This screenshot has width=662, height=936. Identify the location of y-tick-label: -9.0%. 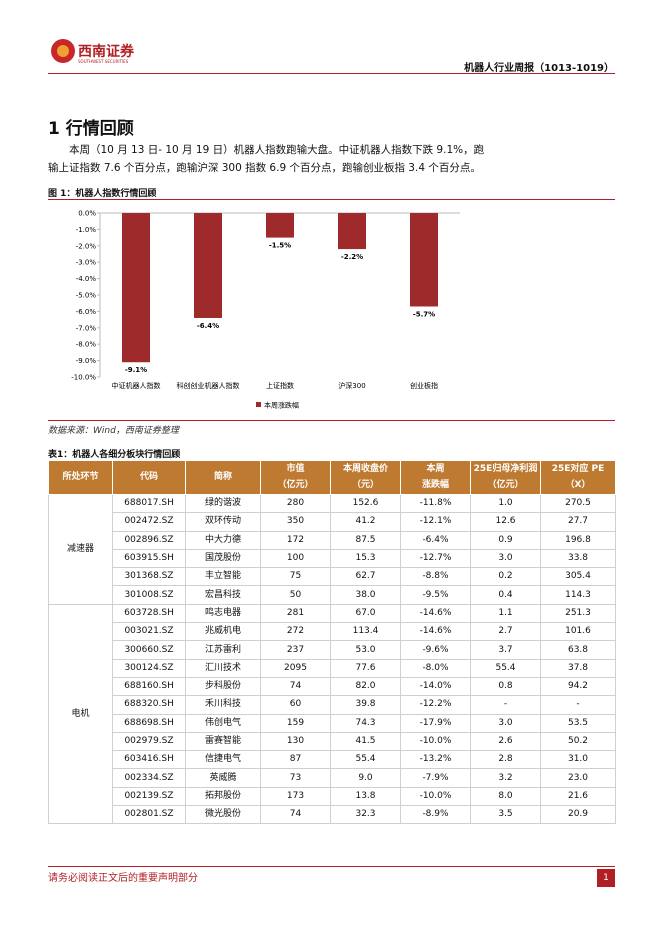
(86, 361).